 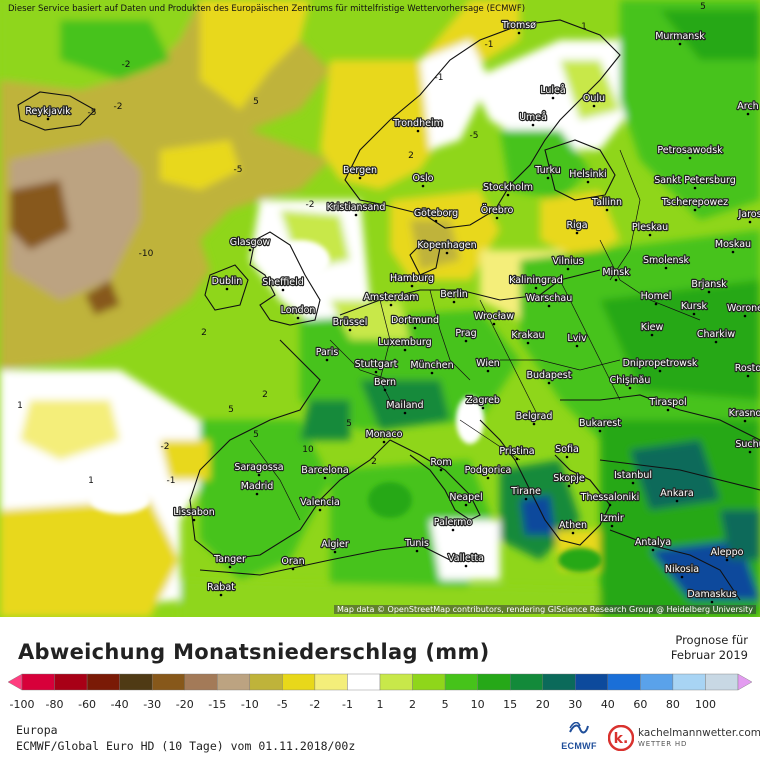 What do you see at coordinates (250, 704) in the screenshot?
I see `scale-tick-label: -10` at bounding box center [250, 704].